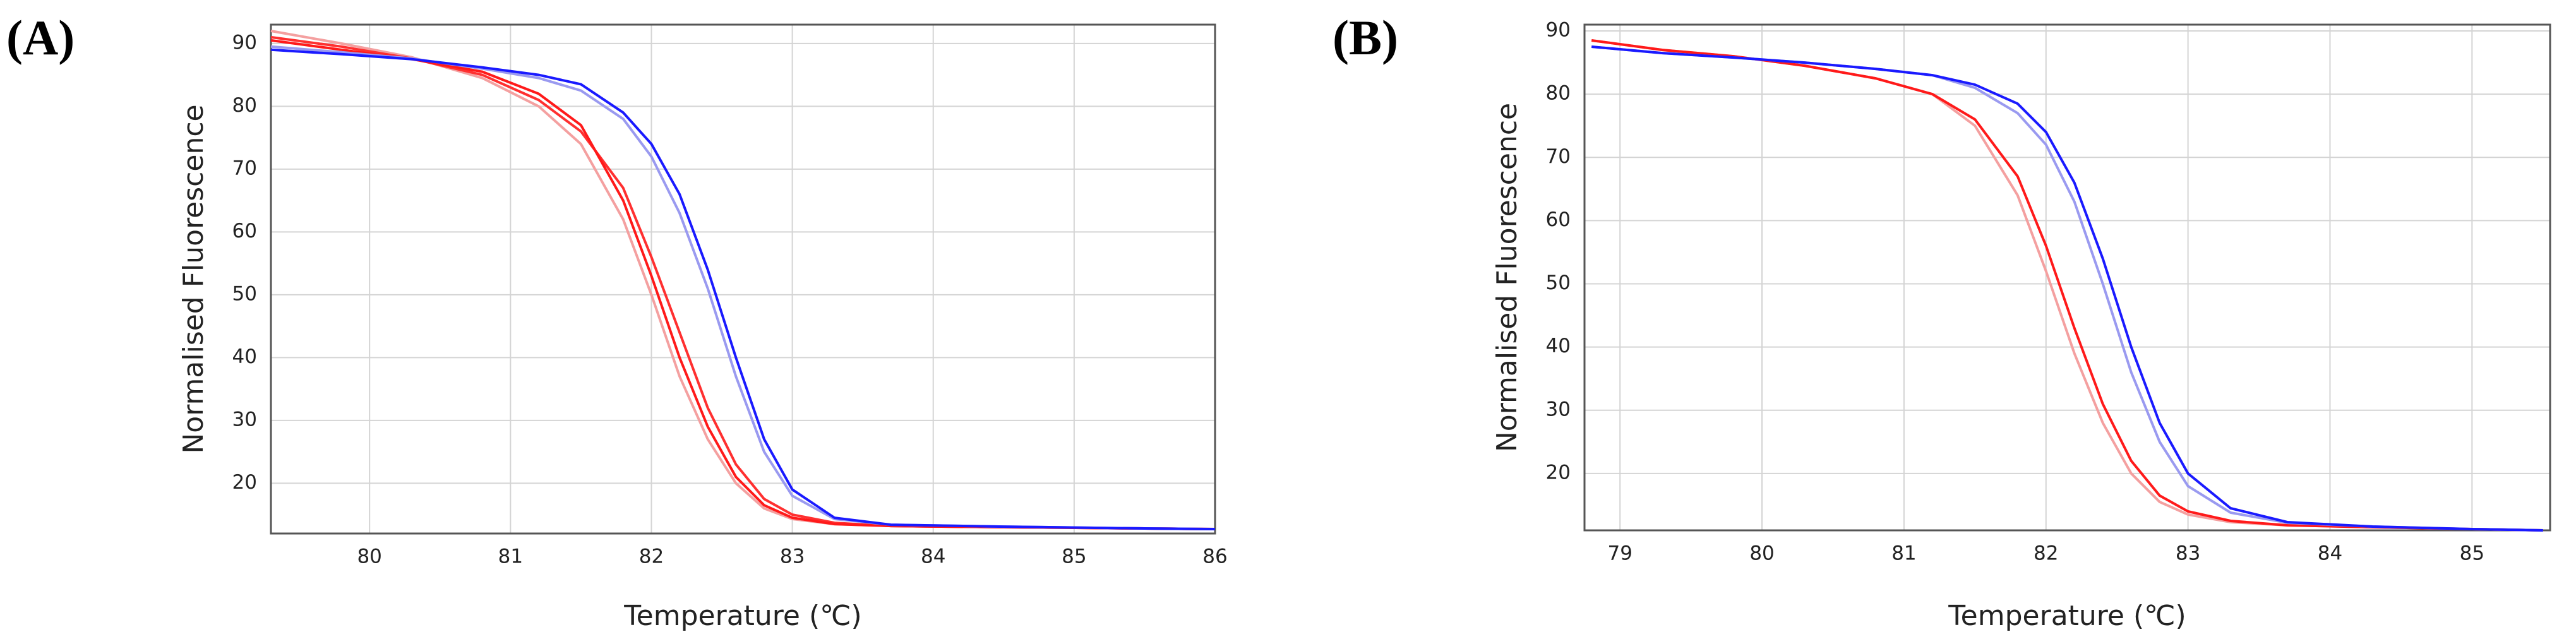  I want to click on x-tick-label: 86, so click(1214, 557).